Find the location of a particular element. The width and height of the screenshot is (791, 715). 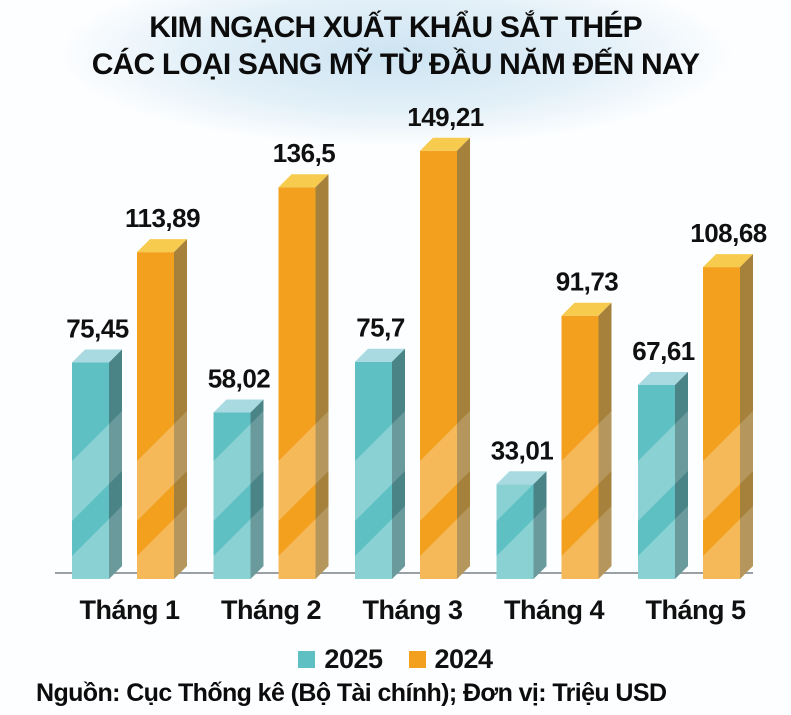

legend-item-2024: 2024 is located at coordinates (451, 659).